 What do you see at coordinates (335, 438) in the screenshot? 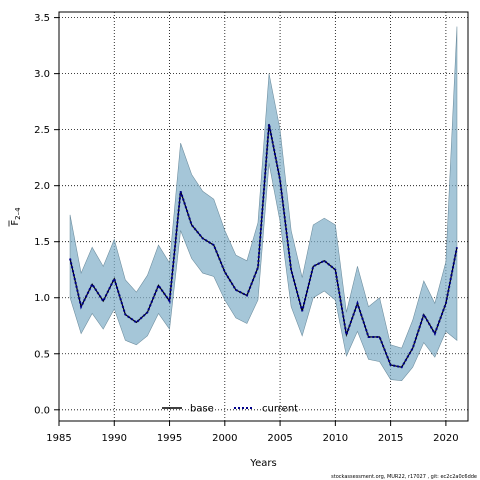
I see `x-tick-label-2010: 2010` at bounding box center [335, 438].